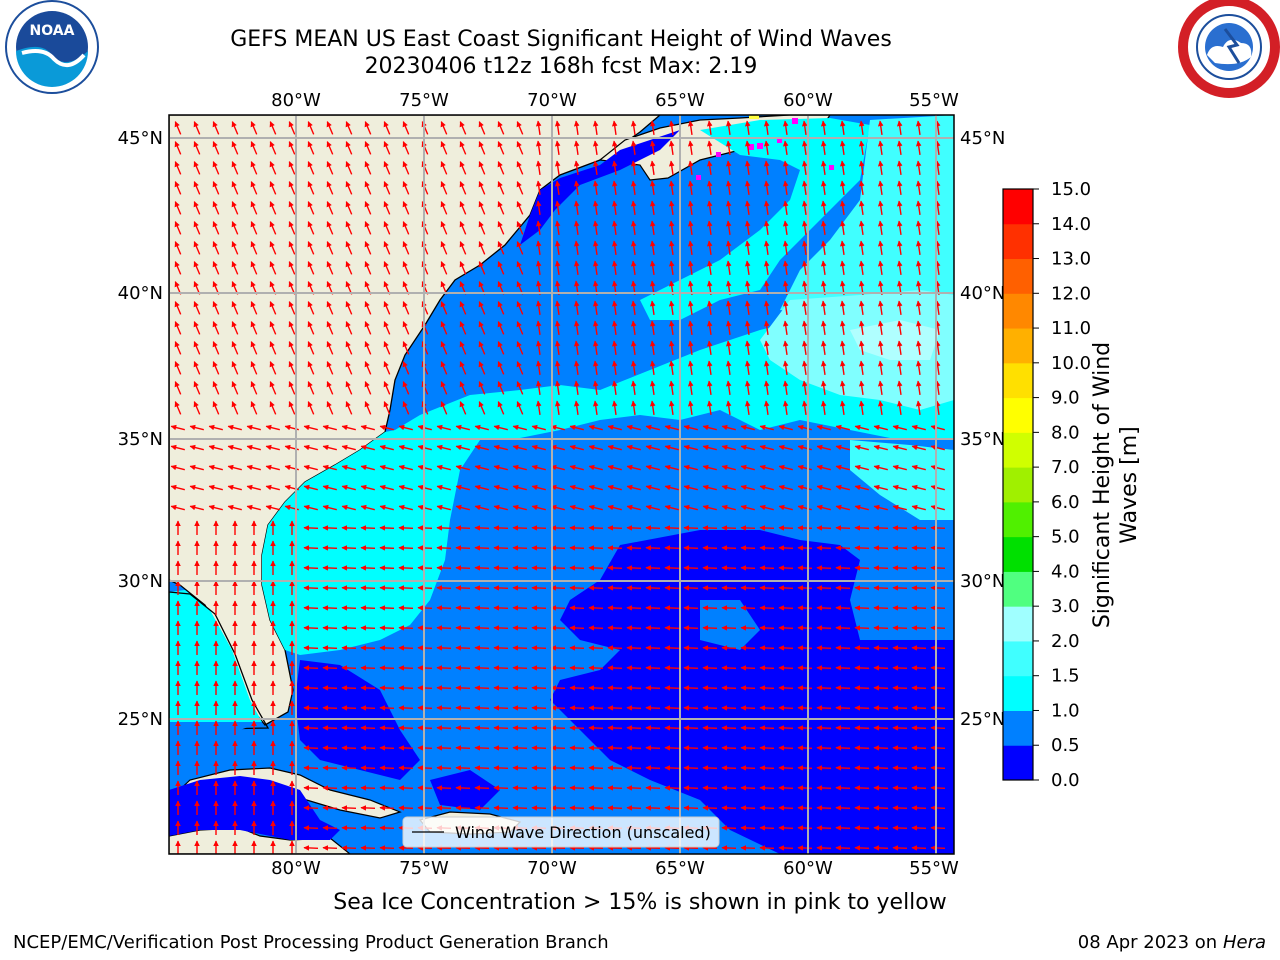 This screenshot has width=1280, height=960. I want to click on lon-tick-top: 60°W, so click(808, 100).